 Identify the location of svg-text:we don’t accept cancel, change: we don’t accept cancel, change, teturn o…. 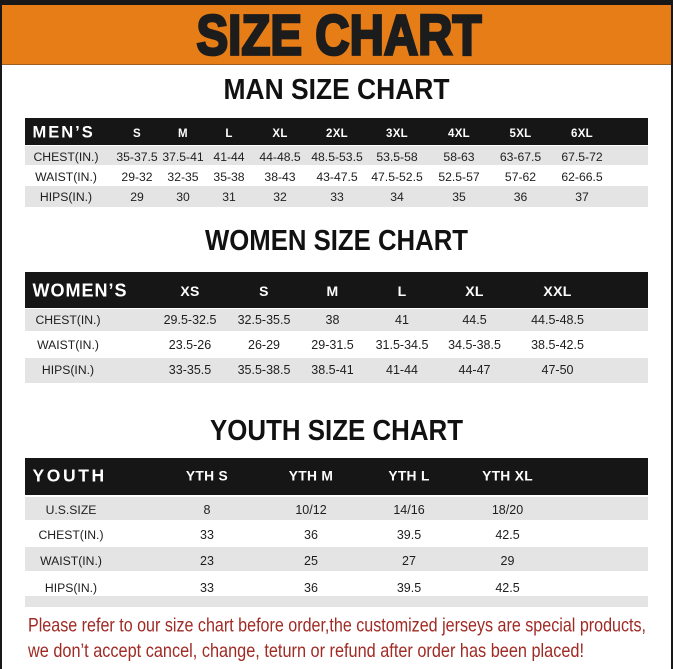
(305, 651).